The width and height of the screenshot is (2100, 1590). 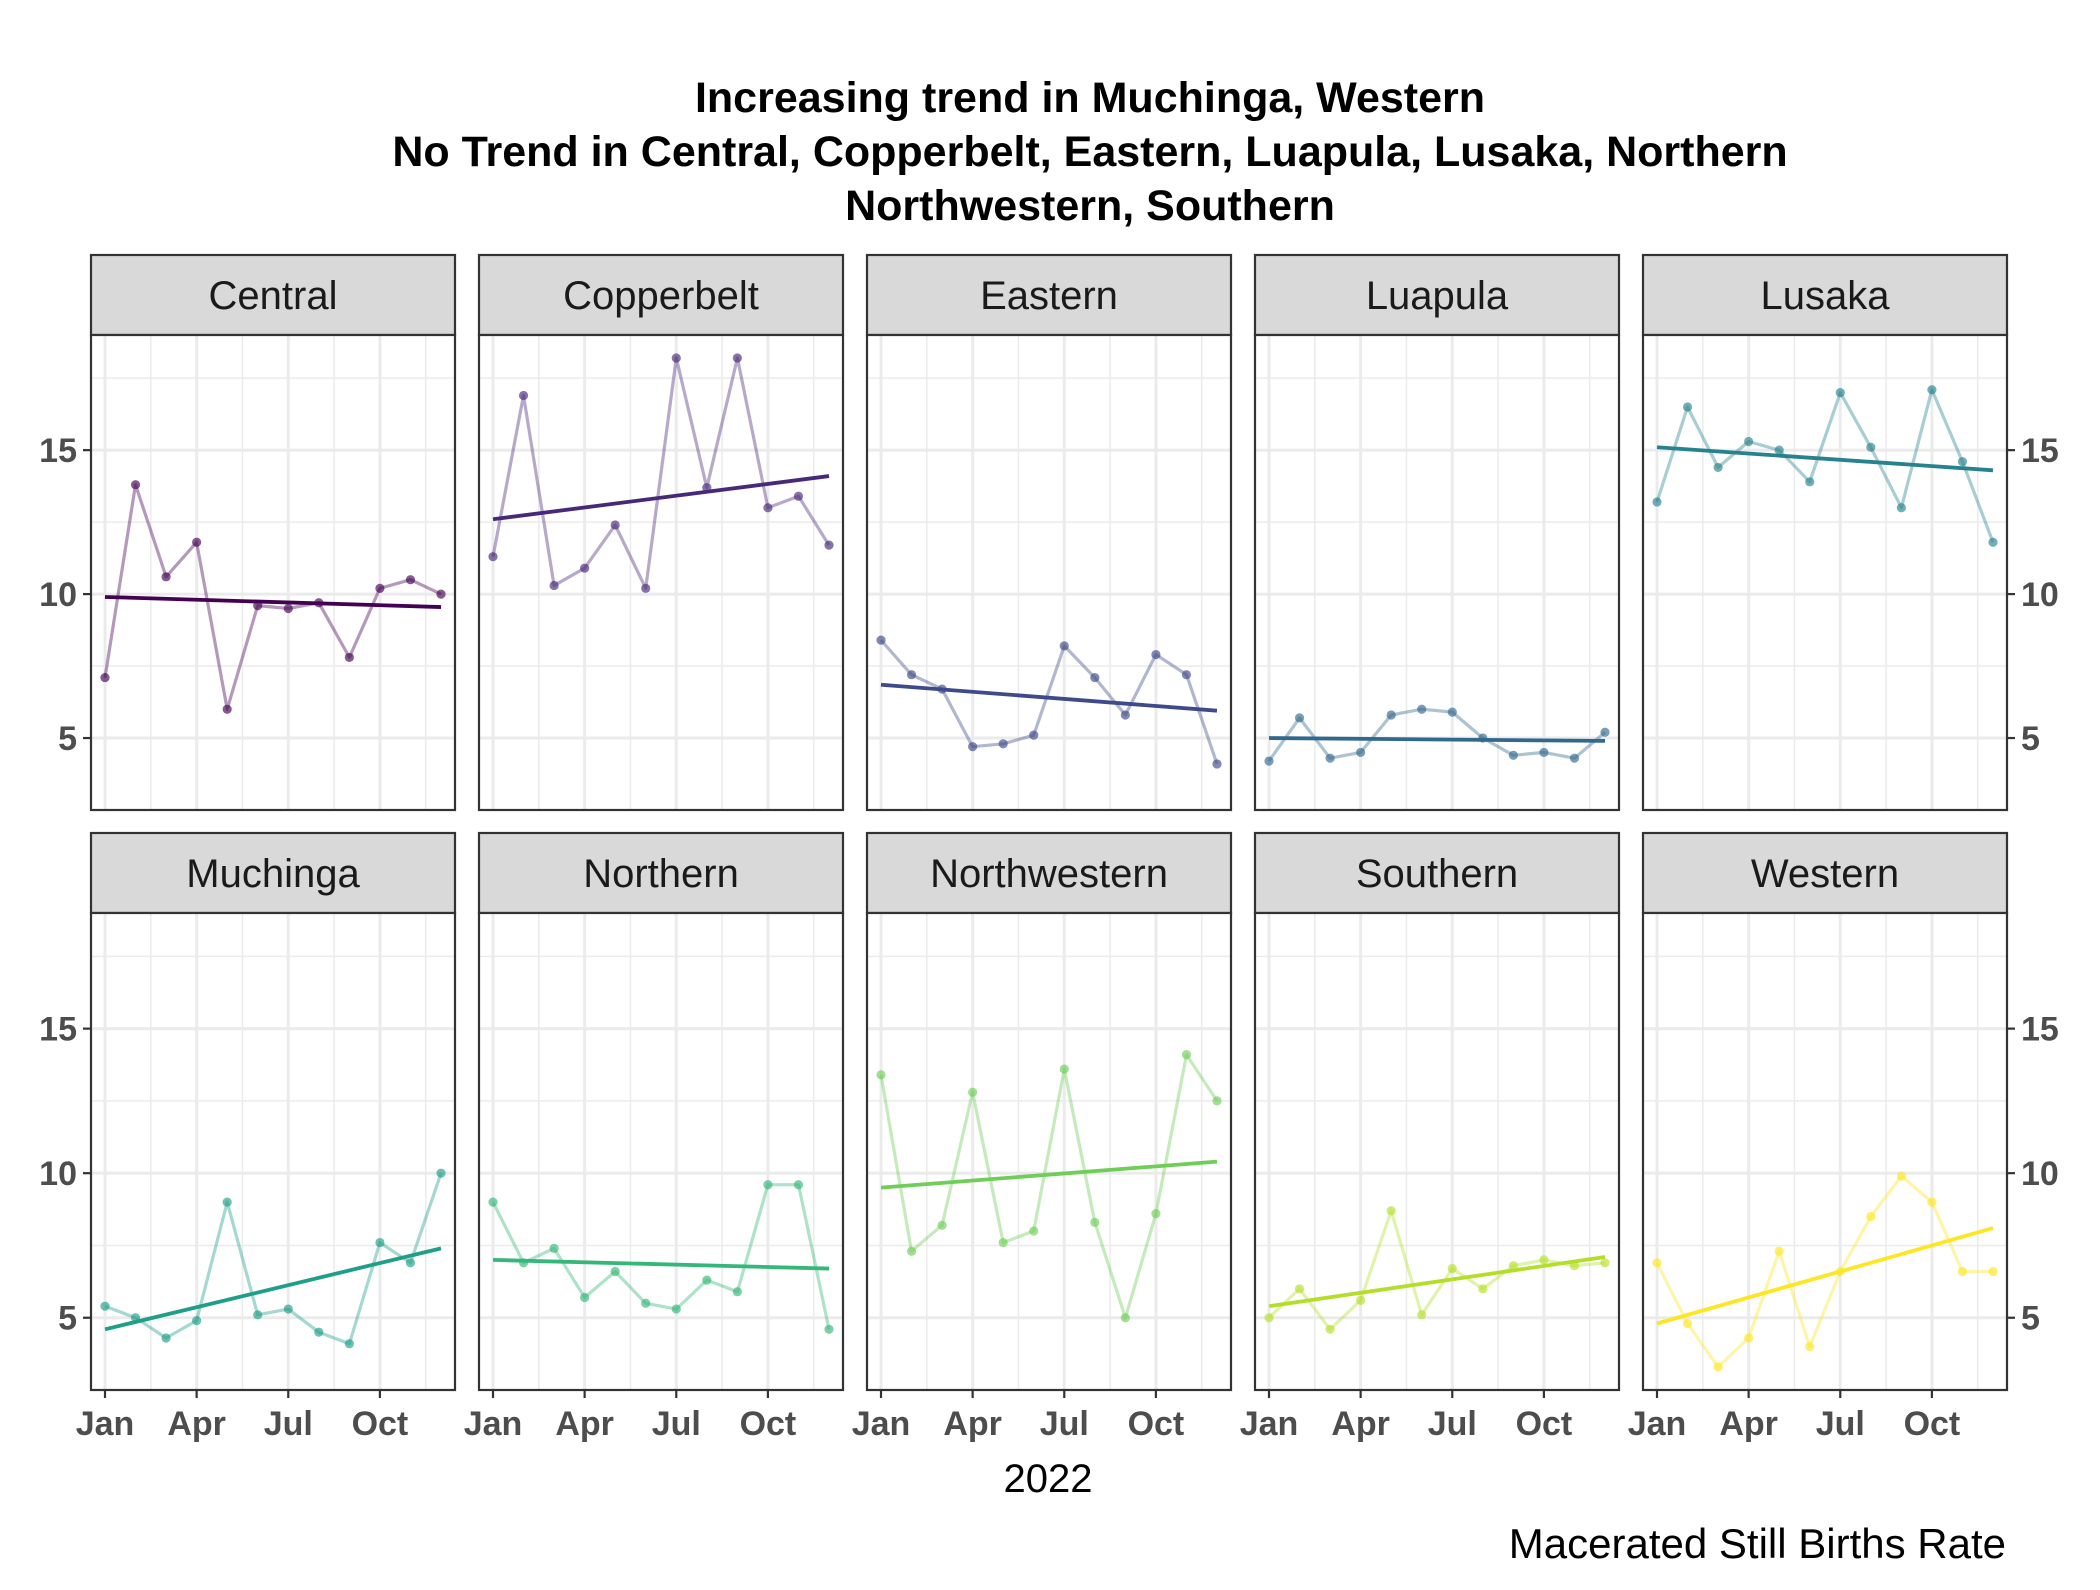 I want to click on facet-luapula: Luapula, so click(x=1437, y=532).